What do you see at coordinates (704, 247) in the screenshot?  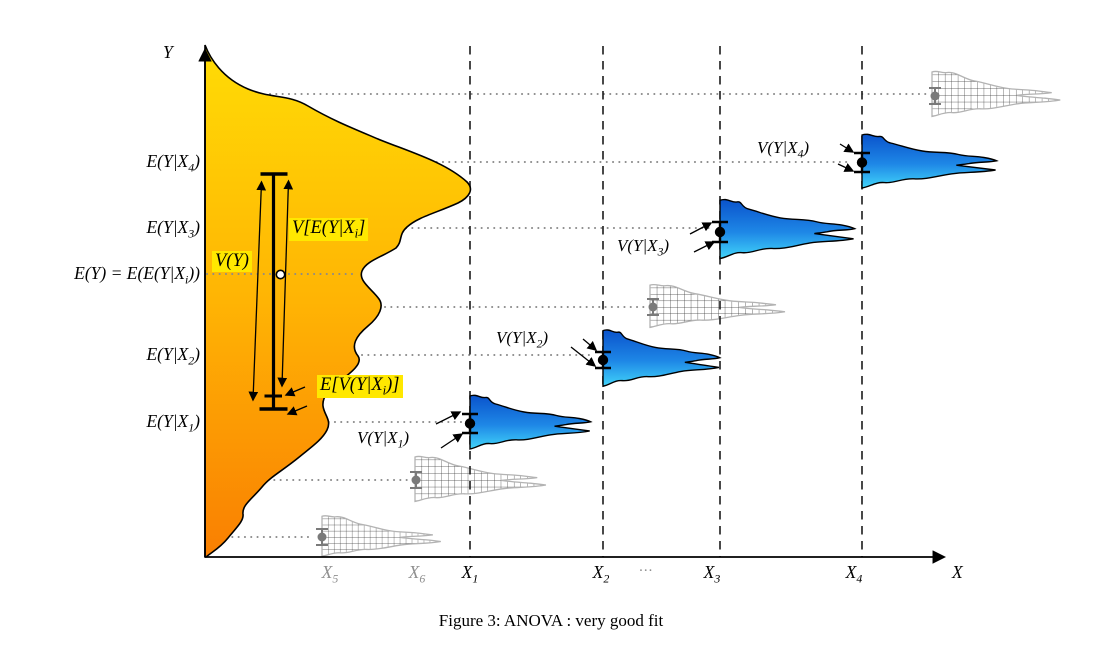 I see `arrow-v3-lower` at bounding box center [704, 247].